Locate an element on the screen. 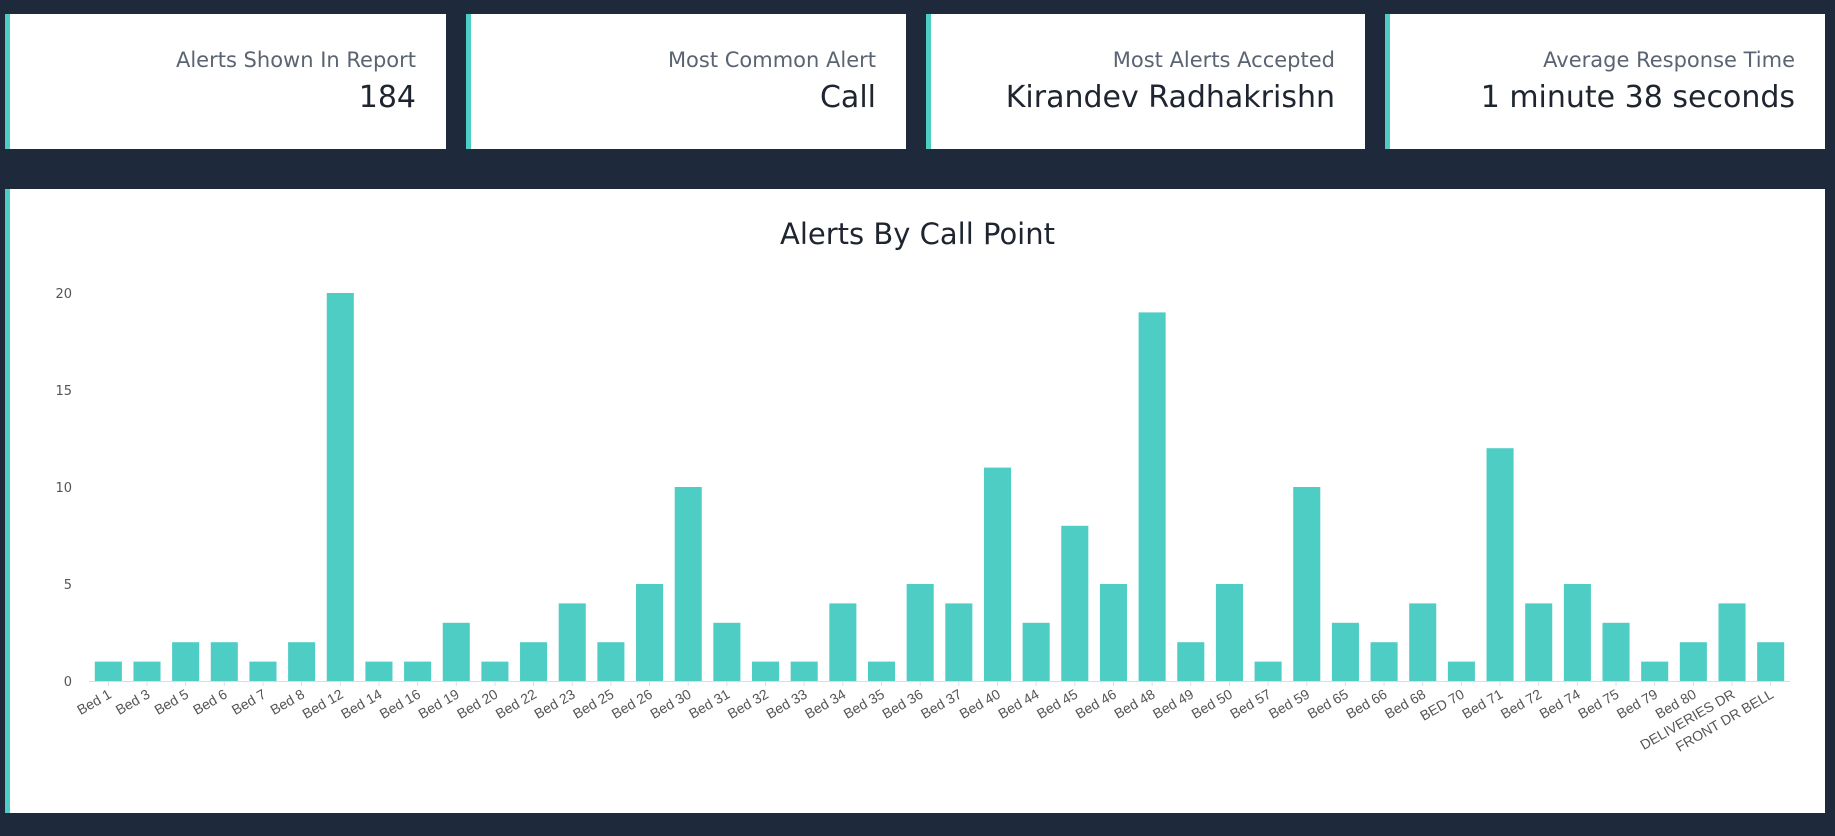  x-tick-label: Bed 48 is located at coordinates (1134, 704).